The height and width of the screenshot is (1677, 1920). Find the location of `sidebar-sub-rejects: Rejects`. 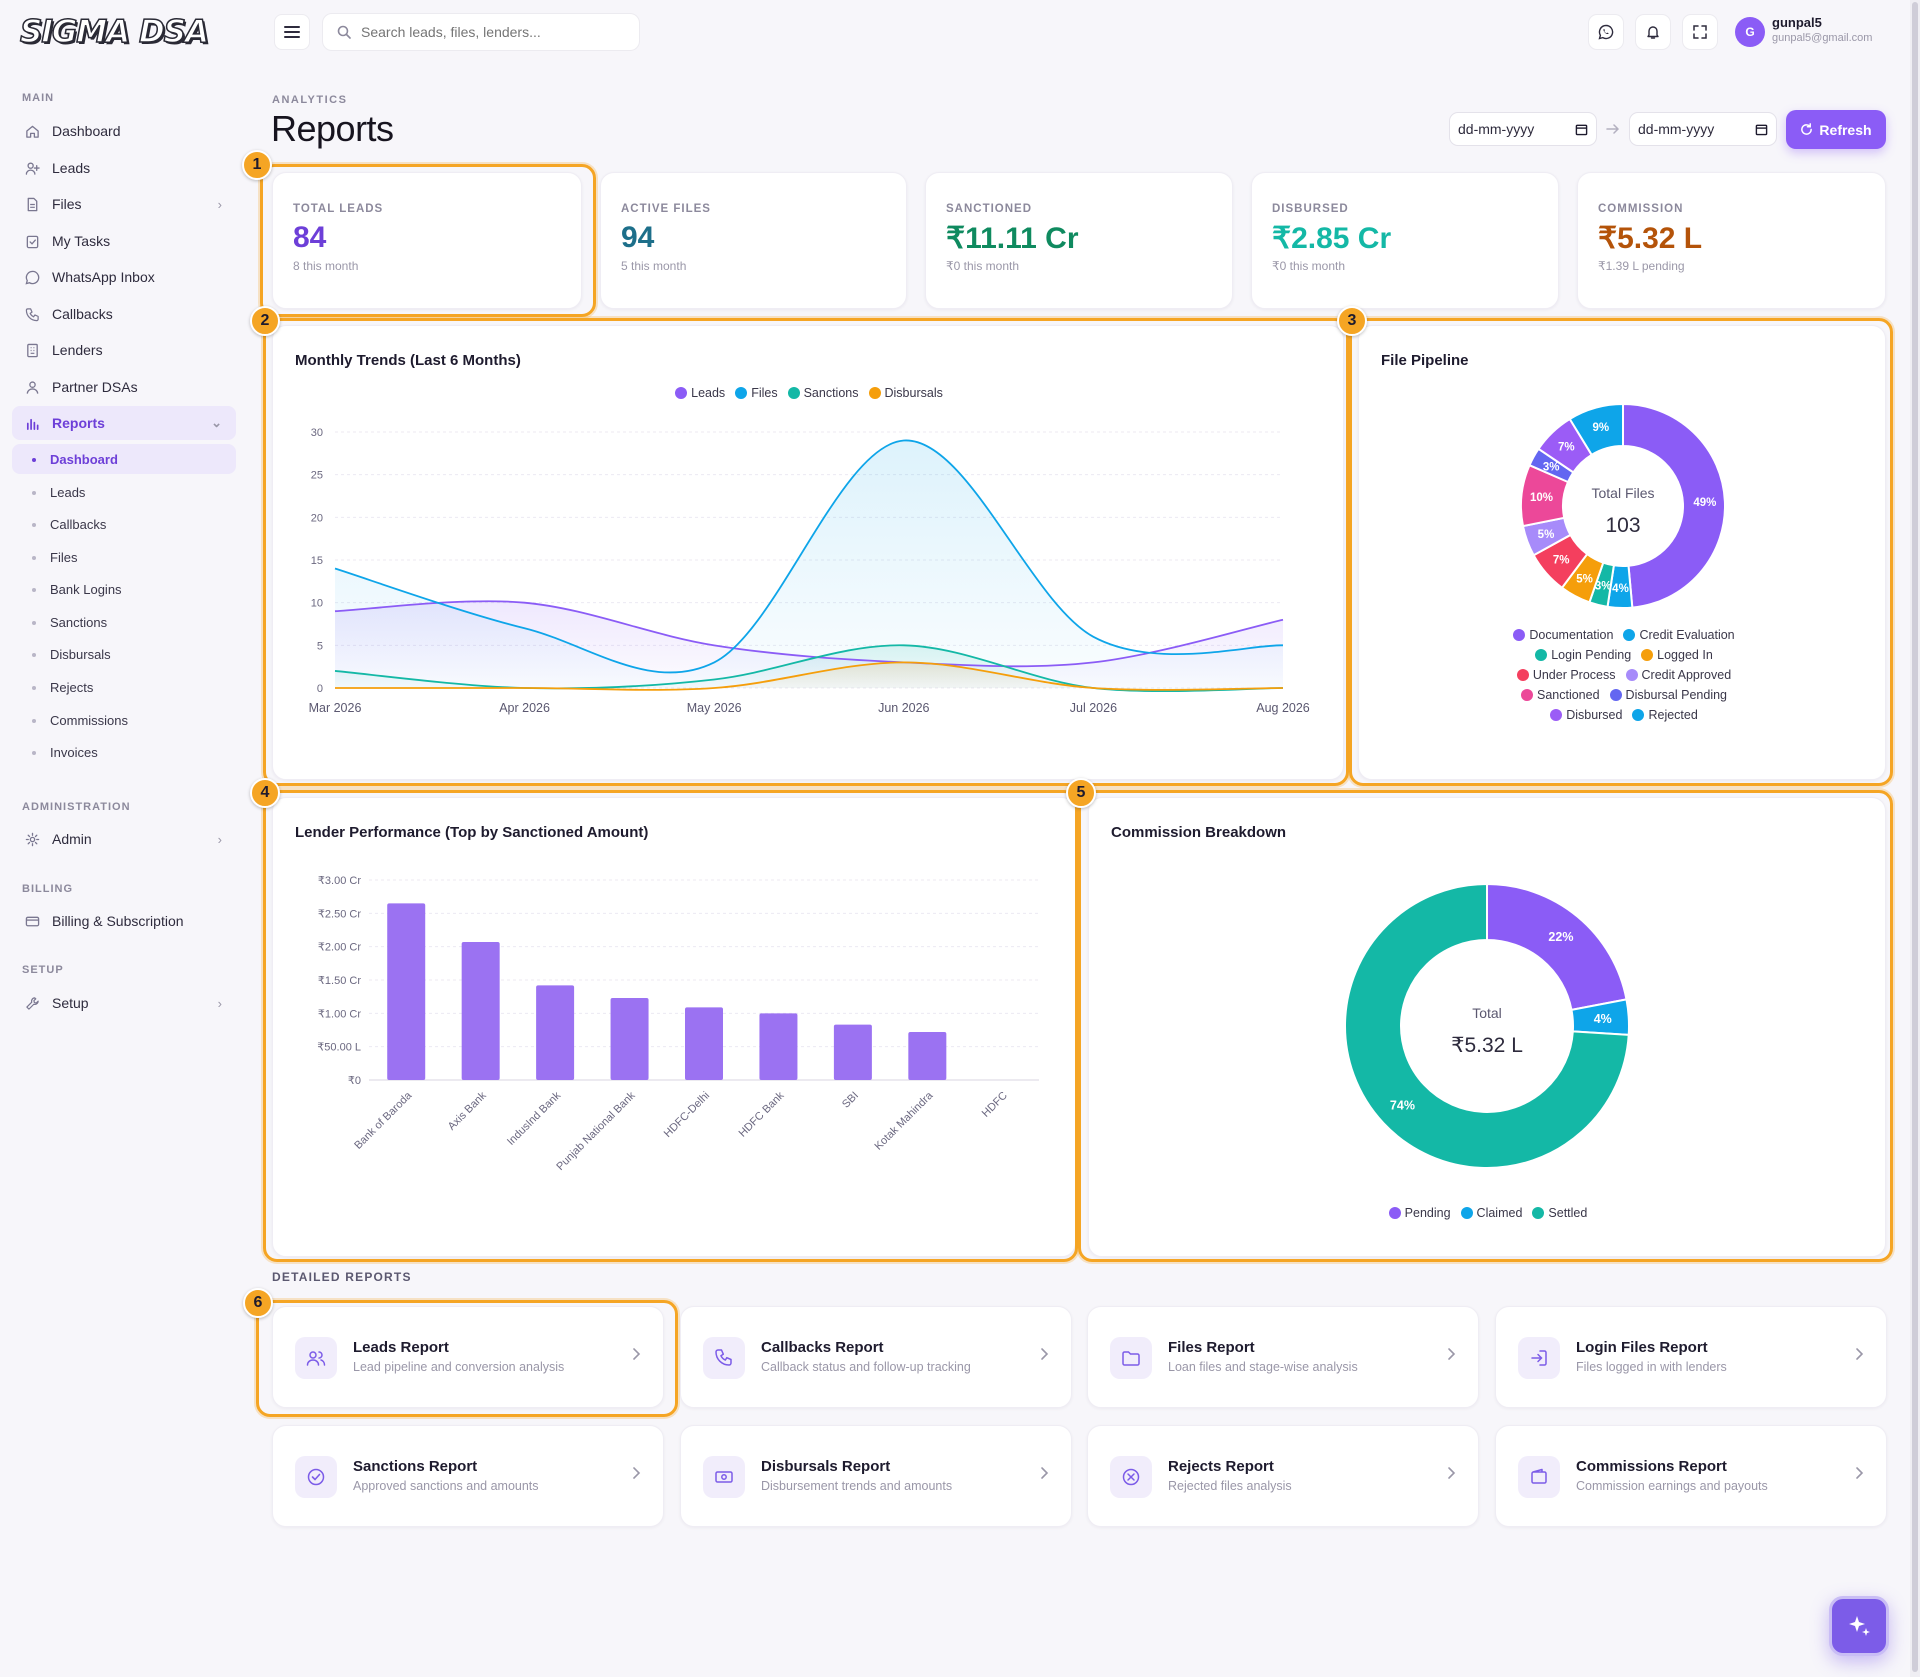

sidebar-sub-rejects: Rejects is located at coordinates (124, 687).